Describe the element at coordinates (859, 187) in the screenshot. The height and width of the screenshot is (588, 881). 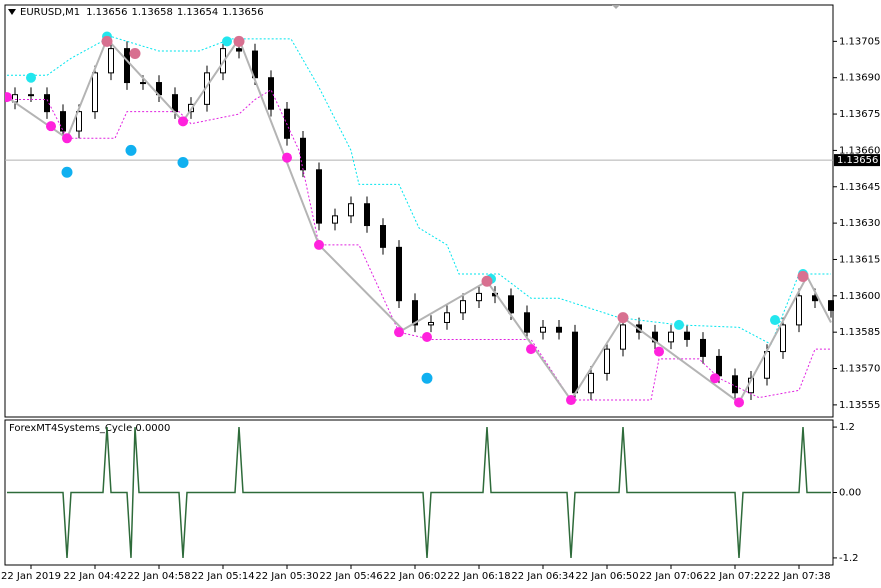
I see `y-tick-label: 1.13645` at that location.